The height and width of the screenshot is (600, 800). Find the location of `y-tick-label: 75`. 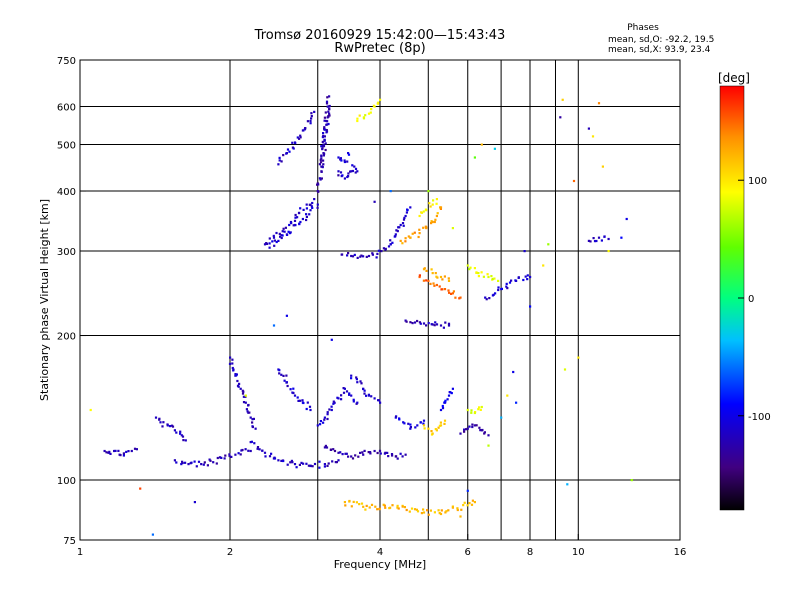

y-tick-label: 75 is located at coordinates (69, 541).